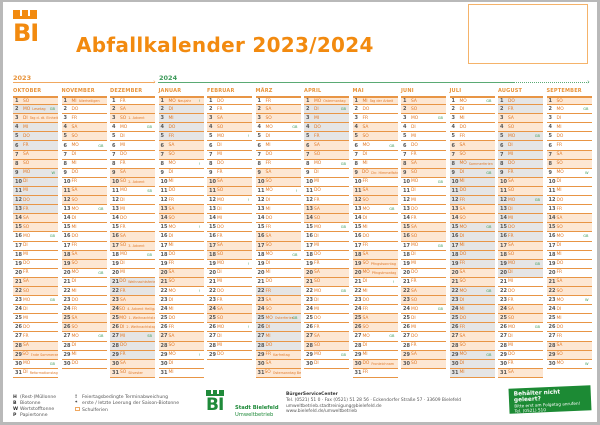 Image resolution: width=600 pixels, height=425 pixels. Describe the element at coordinates (278, 219) in the screenshot. I see `day-cell: 14 DO` at that location.